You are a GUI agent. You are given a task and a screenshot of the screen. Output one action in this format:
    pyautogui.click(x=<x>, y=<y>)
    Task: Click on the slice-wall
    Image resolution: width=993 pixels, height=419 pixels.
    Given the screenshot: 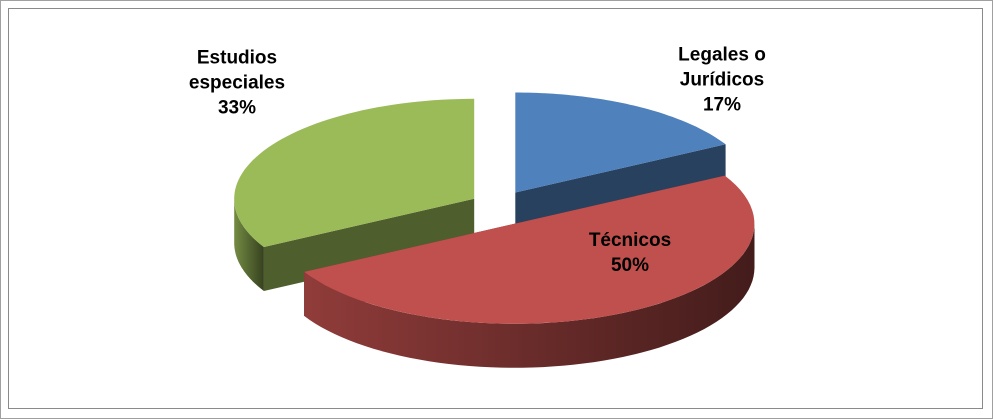 What is the action you would take?
    pyautogui.click(x=249, y=244)
    